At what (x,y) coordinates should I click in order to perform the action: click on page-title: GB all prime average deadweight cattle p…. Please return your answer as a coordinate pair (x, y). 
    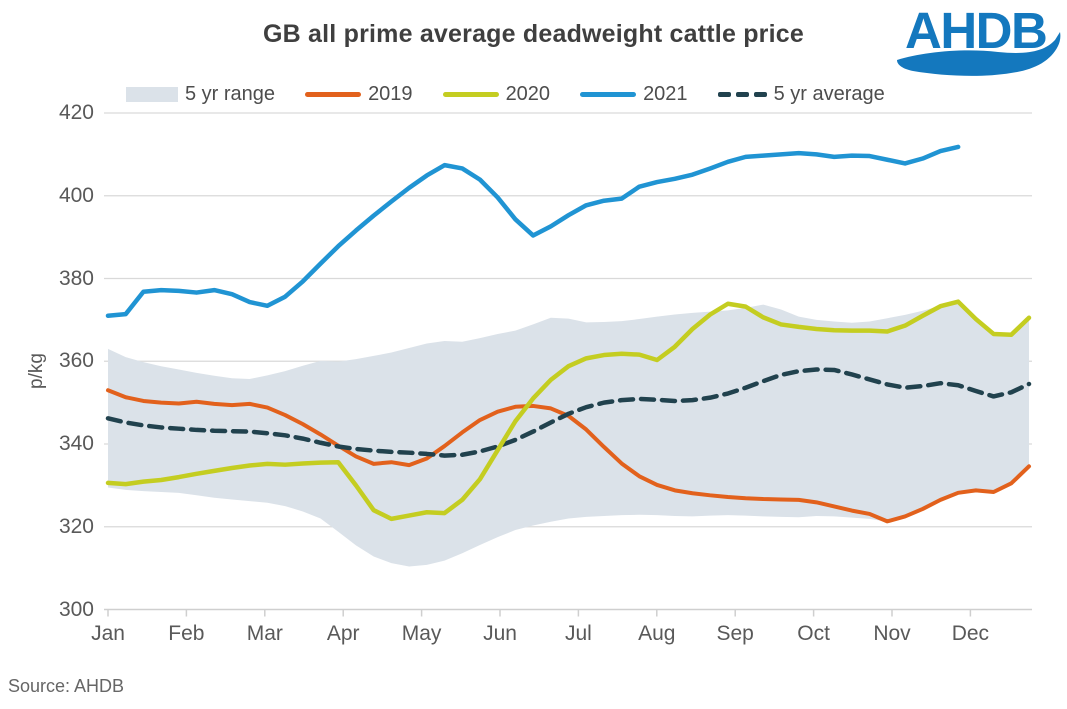
    Looking at the image, I should click on (533, 34).